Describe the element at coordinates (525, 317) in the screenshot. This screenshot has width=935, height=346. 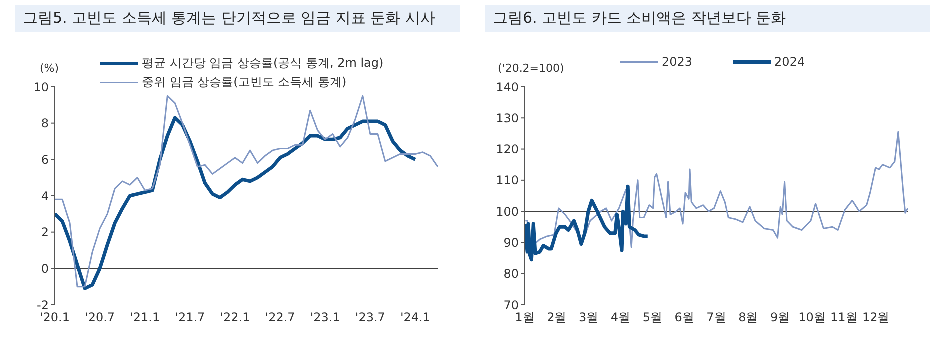
I see `x-tick-label: 1월` at that location.